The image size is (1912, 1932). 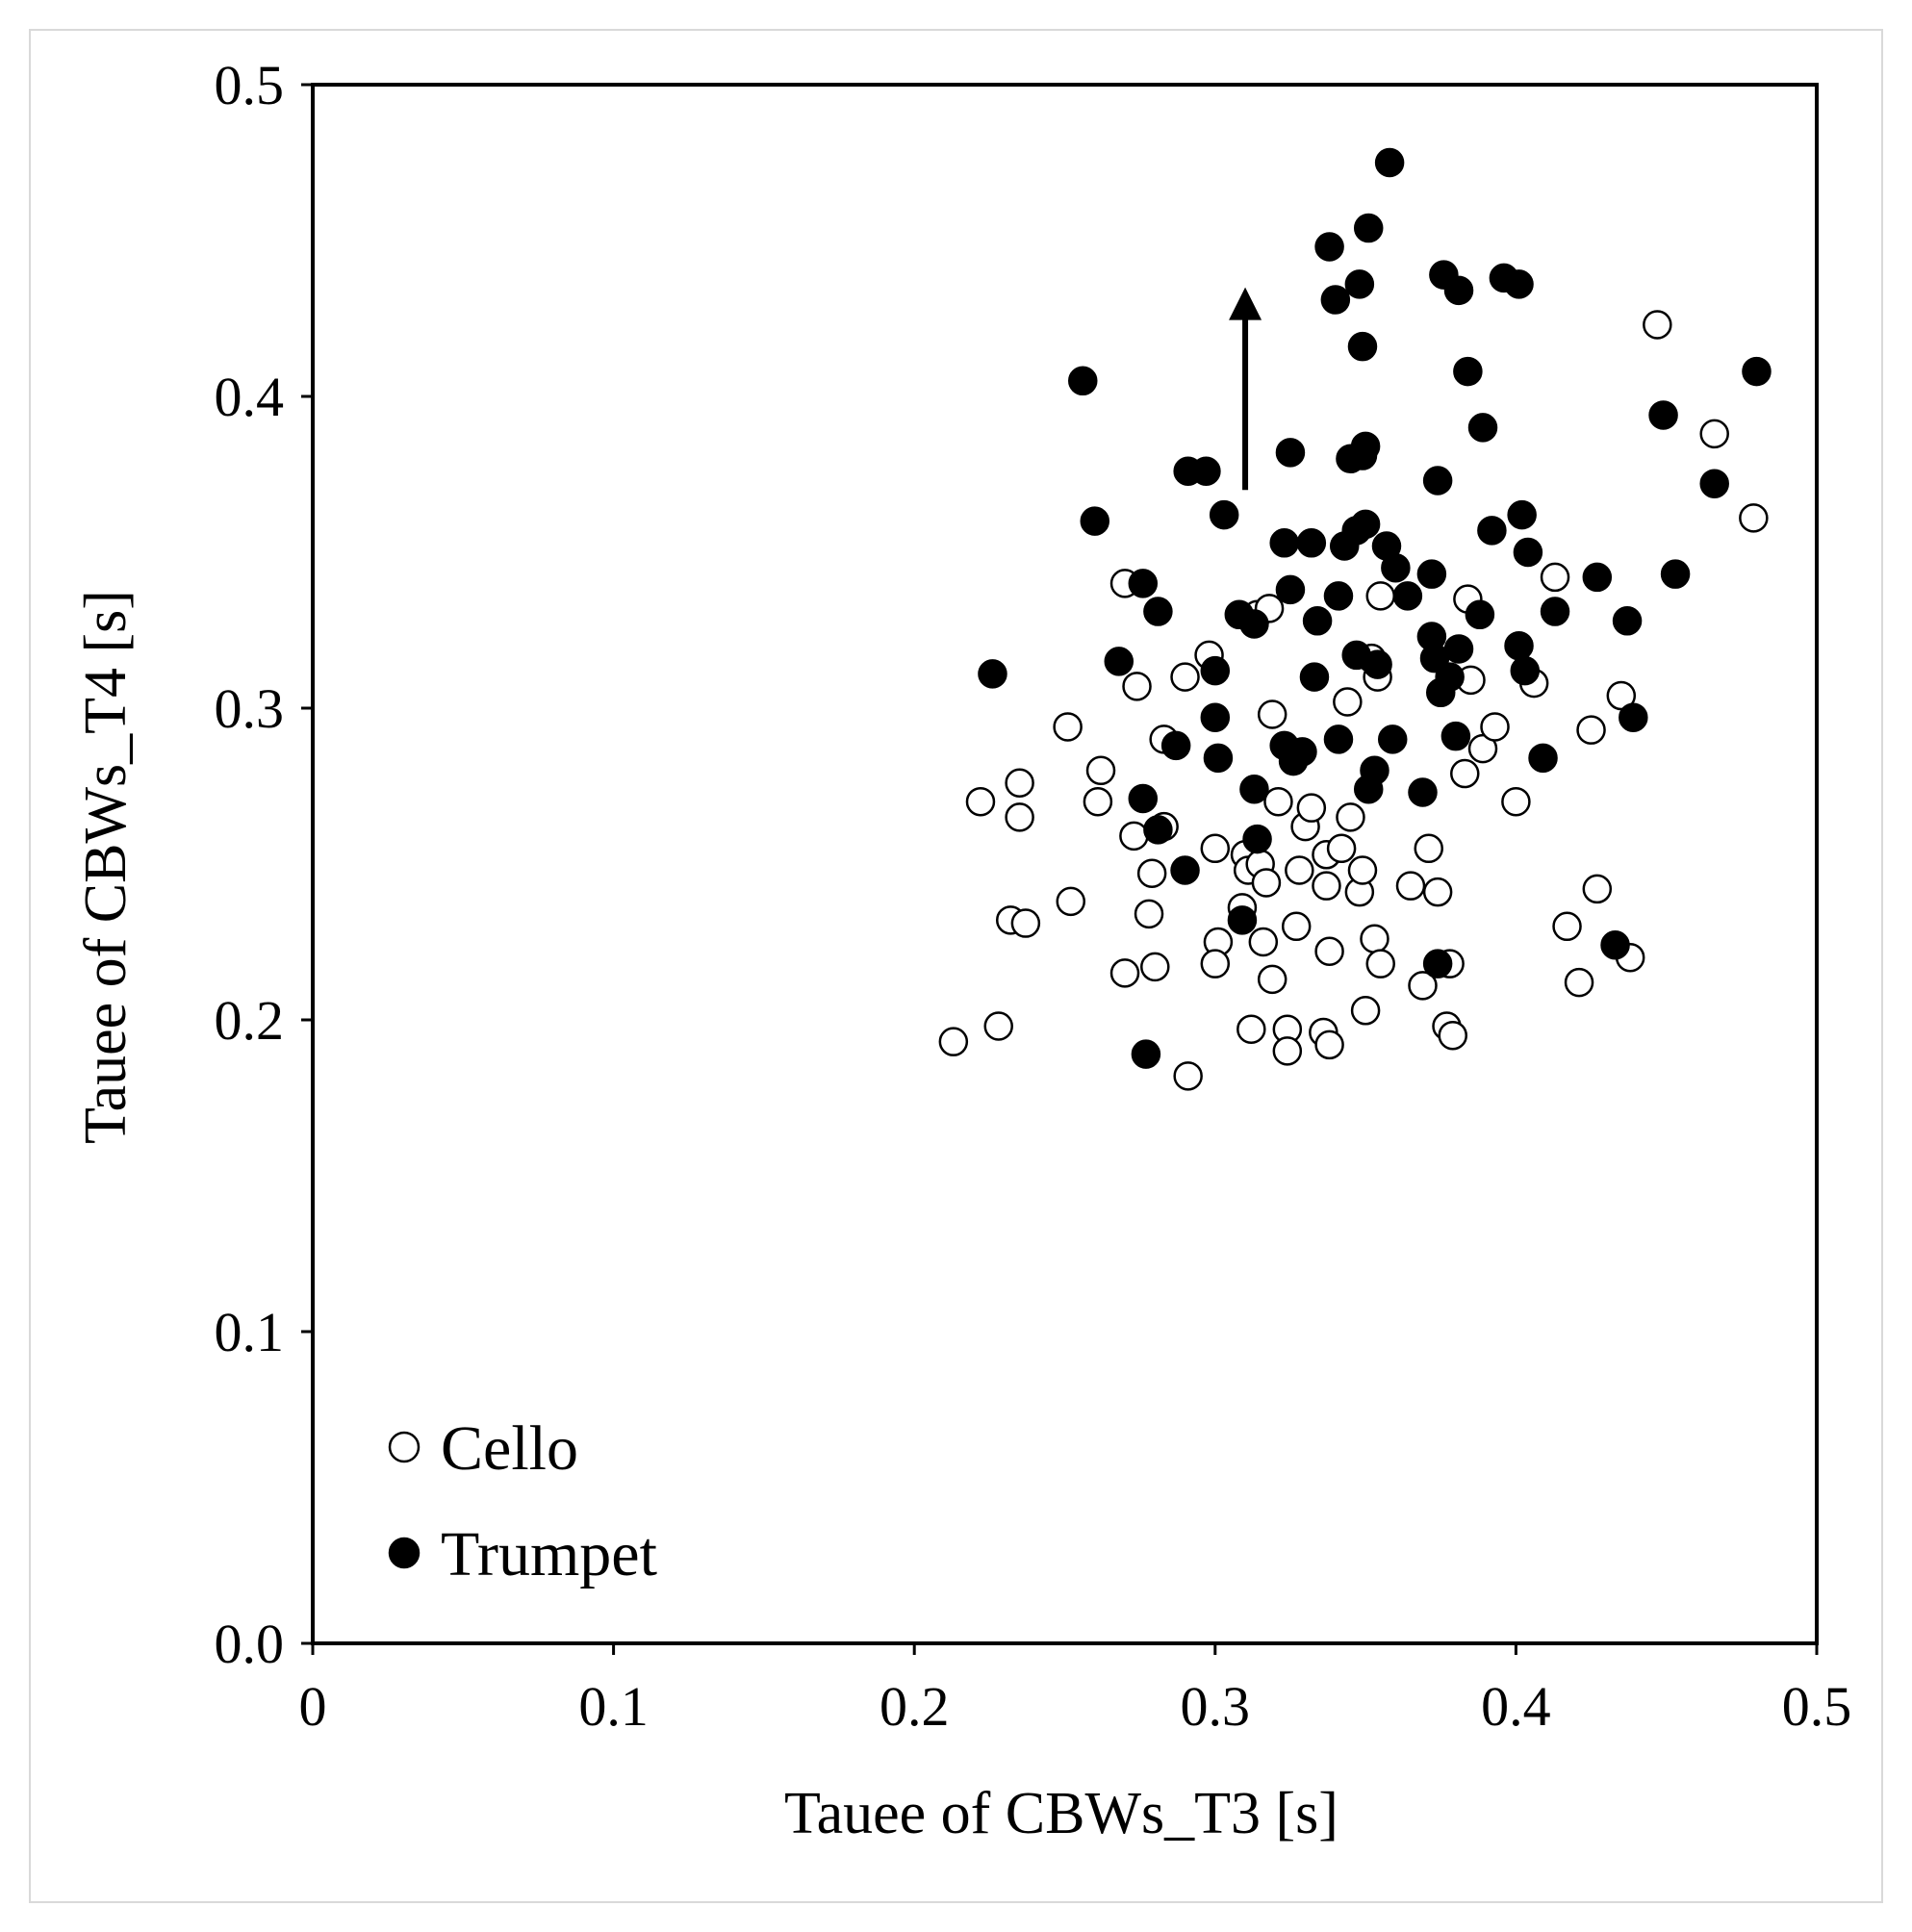 I want to click on y-tick-label: 0.5, so click(x=250, y=85).